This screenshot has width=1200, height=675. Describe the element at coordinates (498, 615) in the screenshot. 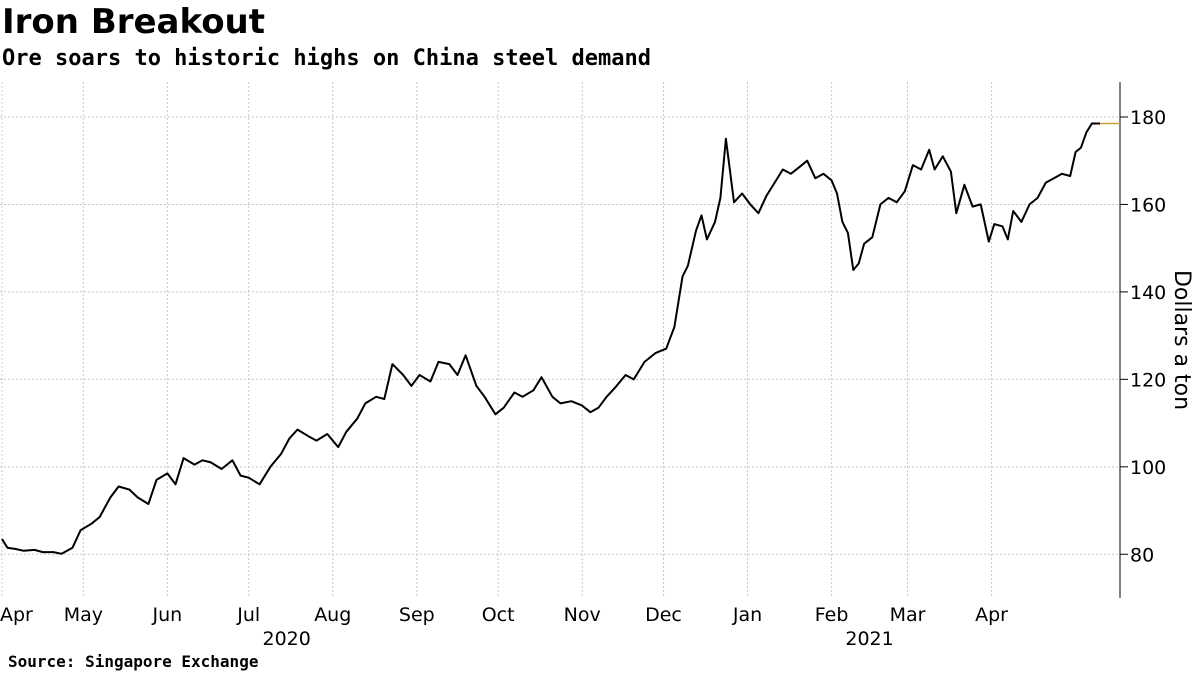

I see `x-tick-label: Oct` at that location.